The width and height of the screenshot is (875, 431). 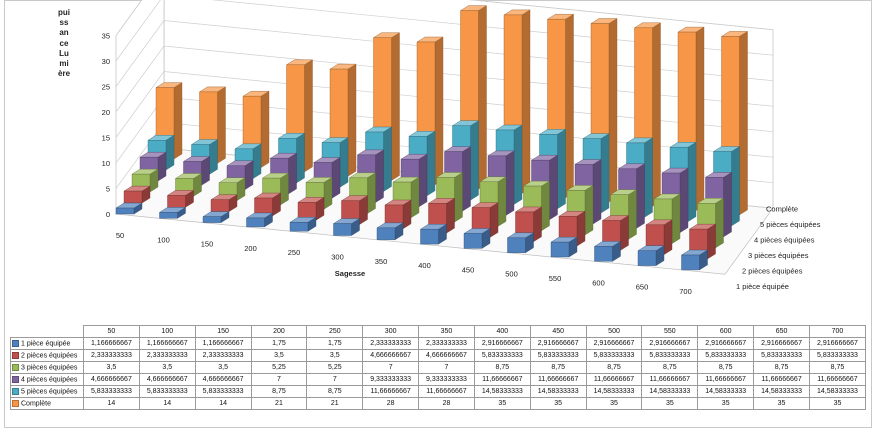 I want to click on table-row-label: 5 pièces équipées, so click(x=47, y=391).